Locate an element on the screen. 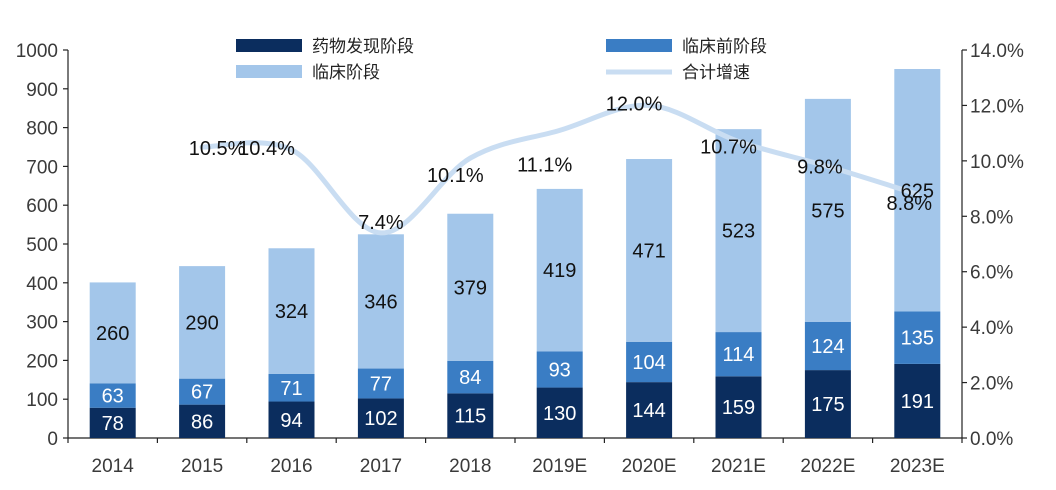 This screenshot has height=490, width=1056. right-tick-label: 12.0% is located at coordinates (997, 106).